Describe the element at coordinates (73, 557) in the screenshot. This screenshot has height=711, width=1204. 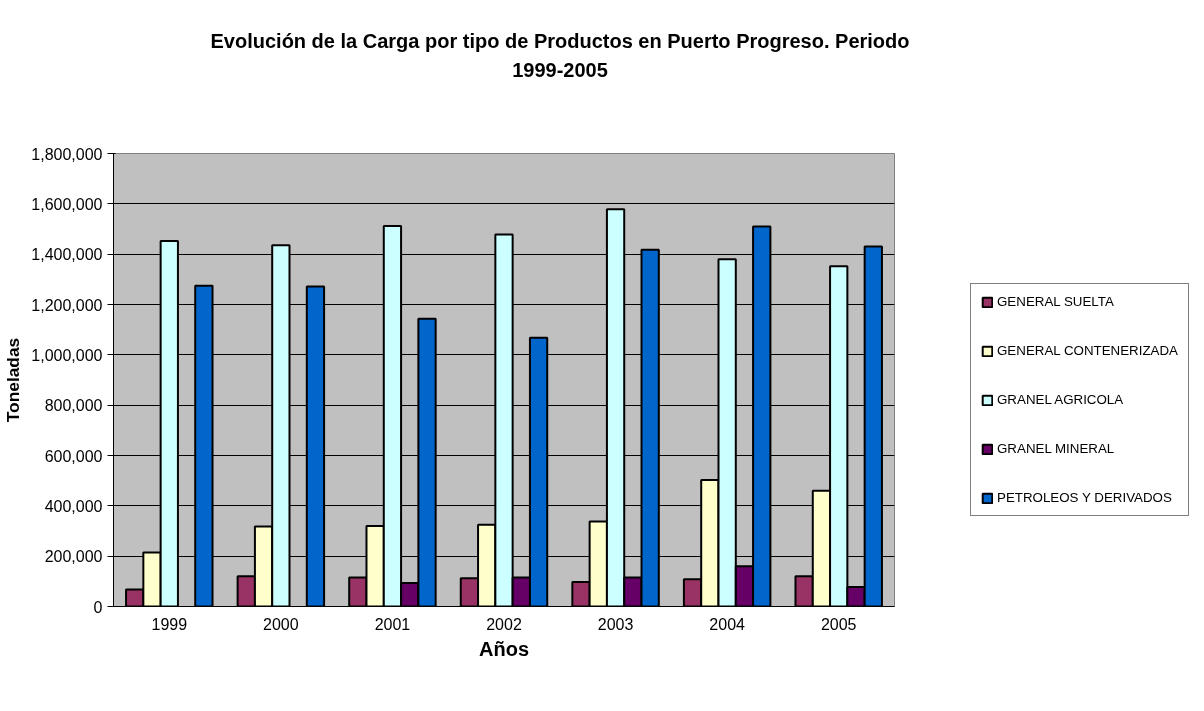
I see `y-tick-label: 200,000` at that location.